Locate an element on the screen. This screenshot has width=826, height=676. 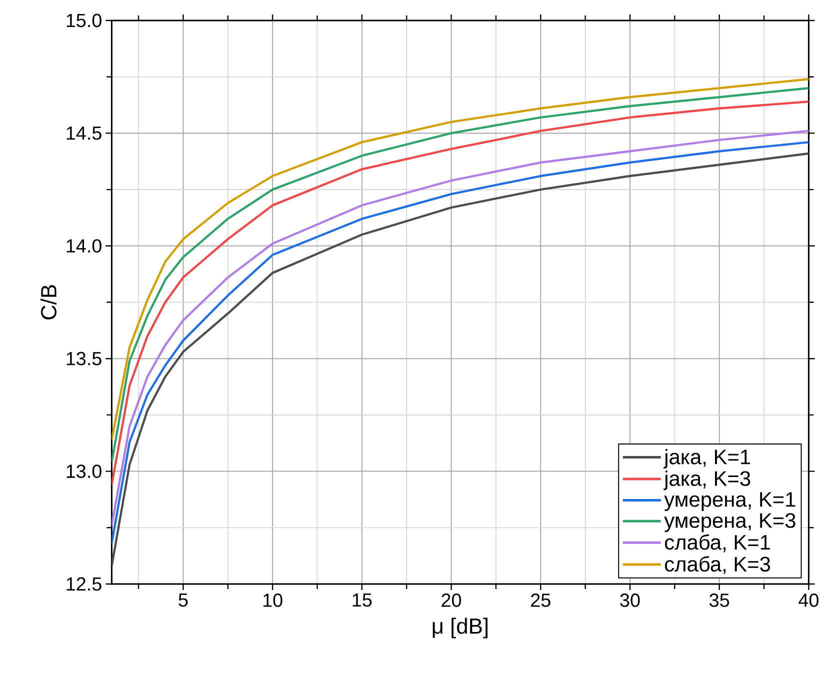
legend-label: умерена, K=3 is located at coordinates (730, 522).